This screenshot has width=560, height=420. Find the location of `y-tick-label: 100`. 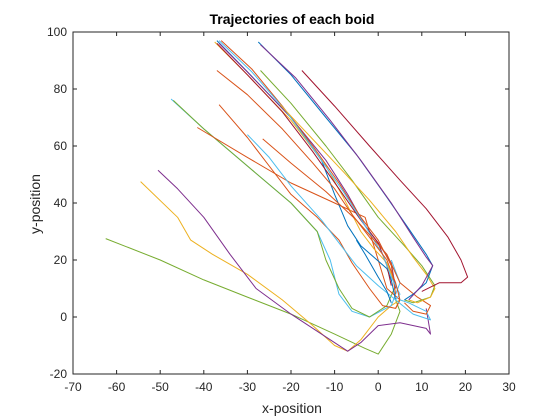

y-tick-label: 100 is located at coordinates (57, 32).